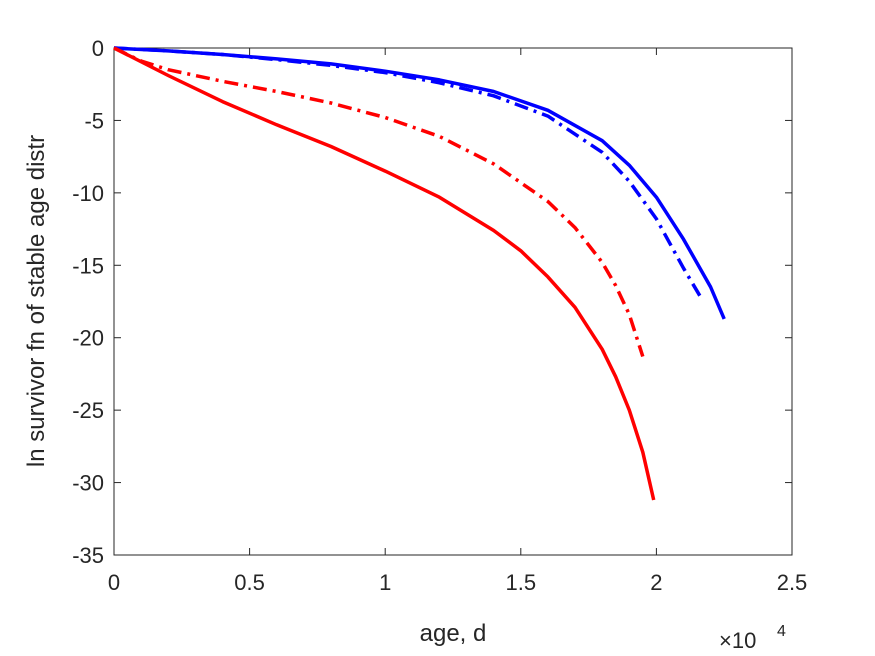  What do you see at coordinates (88, 193) in the screenshot?
I see `y-tick-label: -10` at bounding box center [88, 193].